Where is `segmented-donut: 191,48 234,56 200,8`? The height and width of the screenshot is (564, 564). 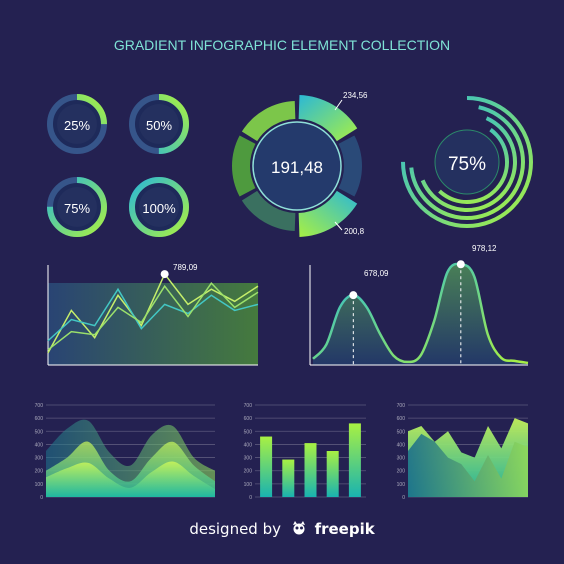 segmented-donut: 191,48 234,56 200,8 is located at coordinates (300, 164).